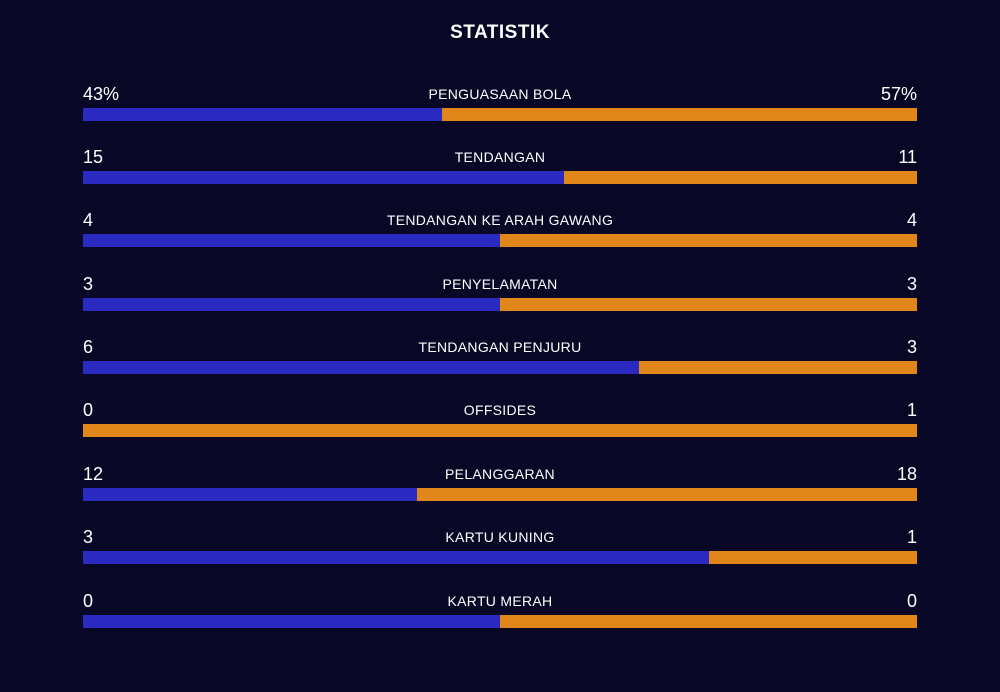 This screenshot has height=692, width=1000. Describe the element at coordinates (906, 474) in the screenshot. I see `away-value: 18` at that location.